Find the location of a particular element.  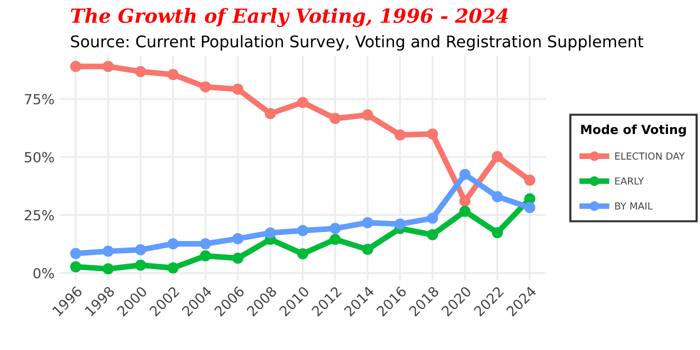

legend-label: ELECTION DAY is located at coordinates (650, 156).